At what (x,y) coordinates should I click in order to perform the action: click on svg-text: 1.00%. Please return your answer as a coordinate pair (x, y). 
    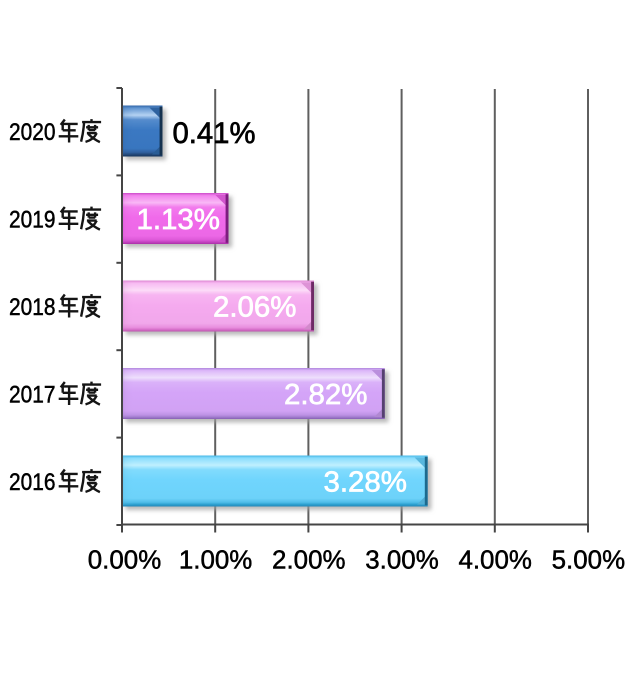
    Looking at the image, I should click on (216, 560).